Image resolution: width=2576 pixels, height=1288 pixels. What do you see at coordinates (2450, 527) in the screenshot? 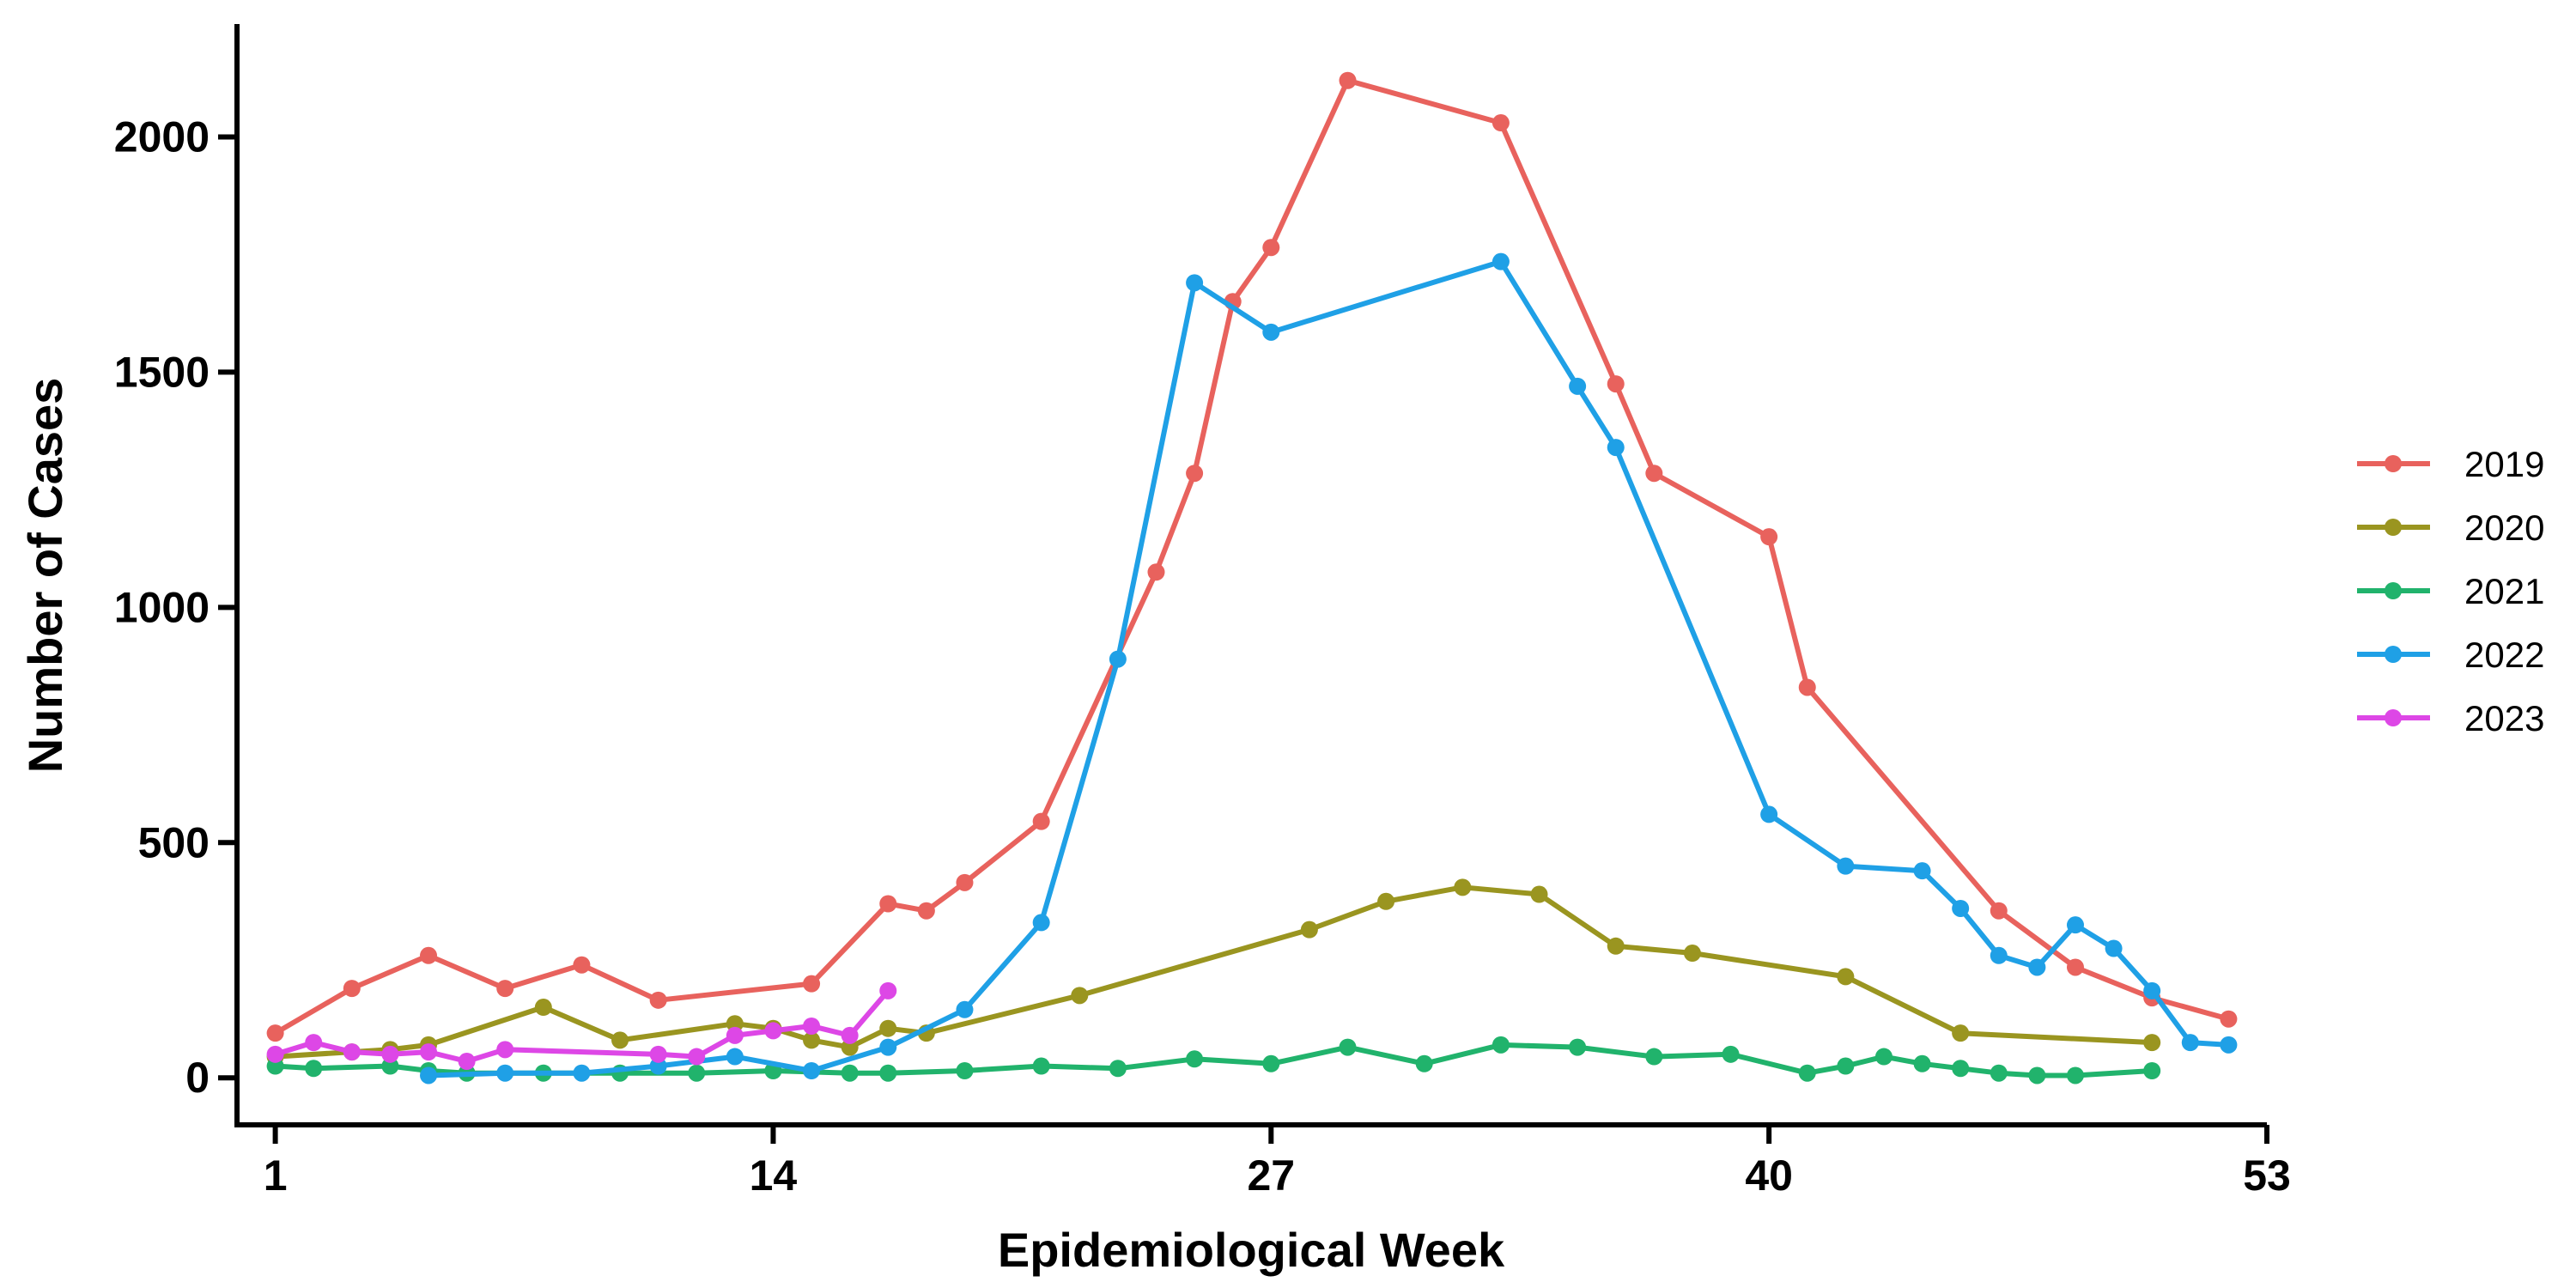
I see `legend-item-2020: 2020` at bounding box center [2450, 527].